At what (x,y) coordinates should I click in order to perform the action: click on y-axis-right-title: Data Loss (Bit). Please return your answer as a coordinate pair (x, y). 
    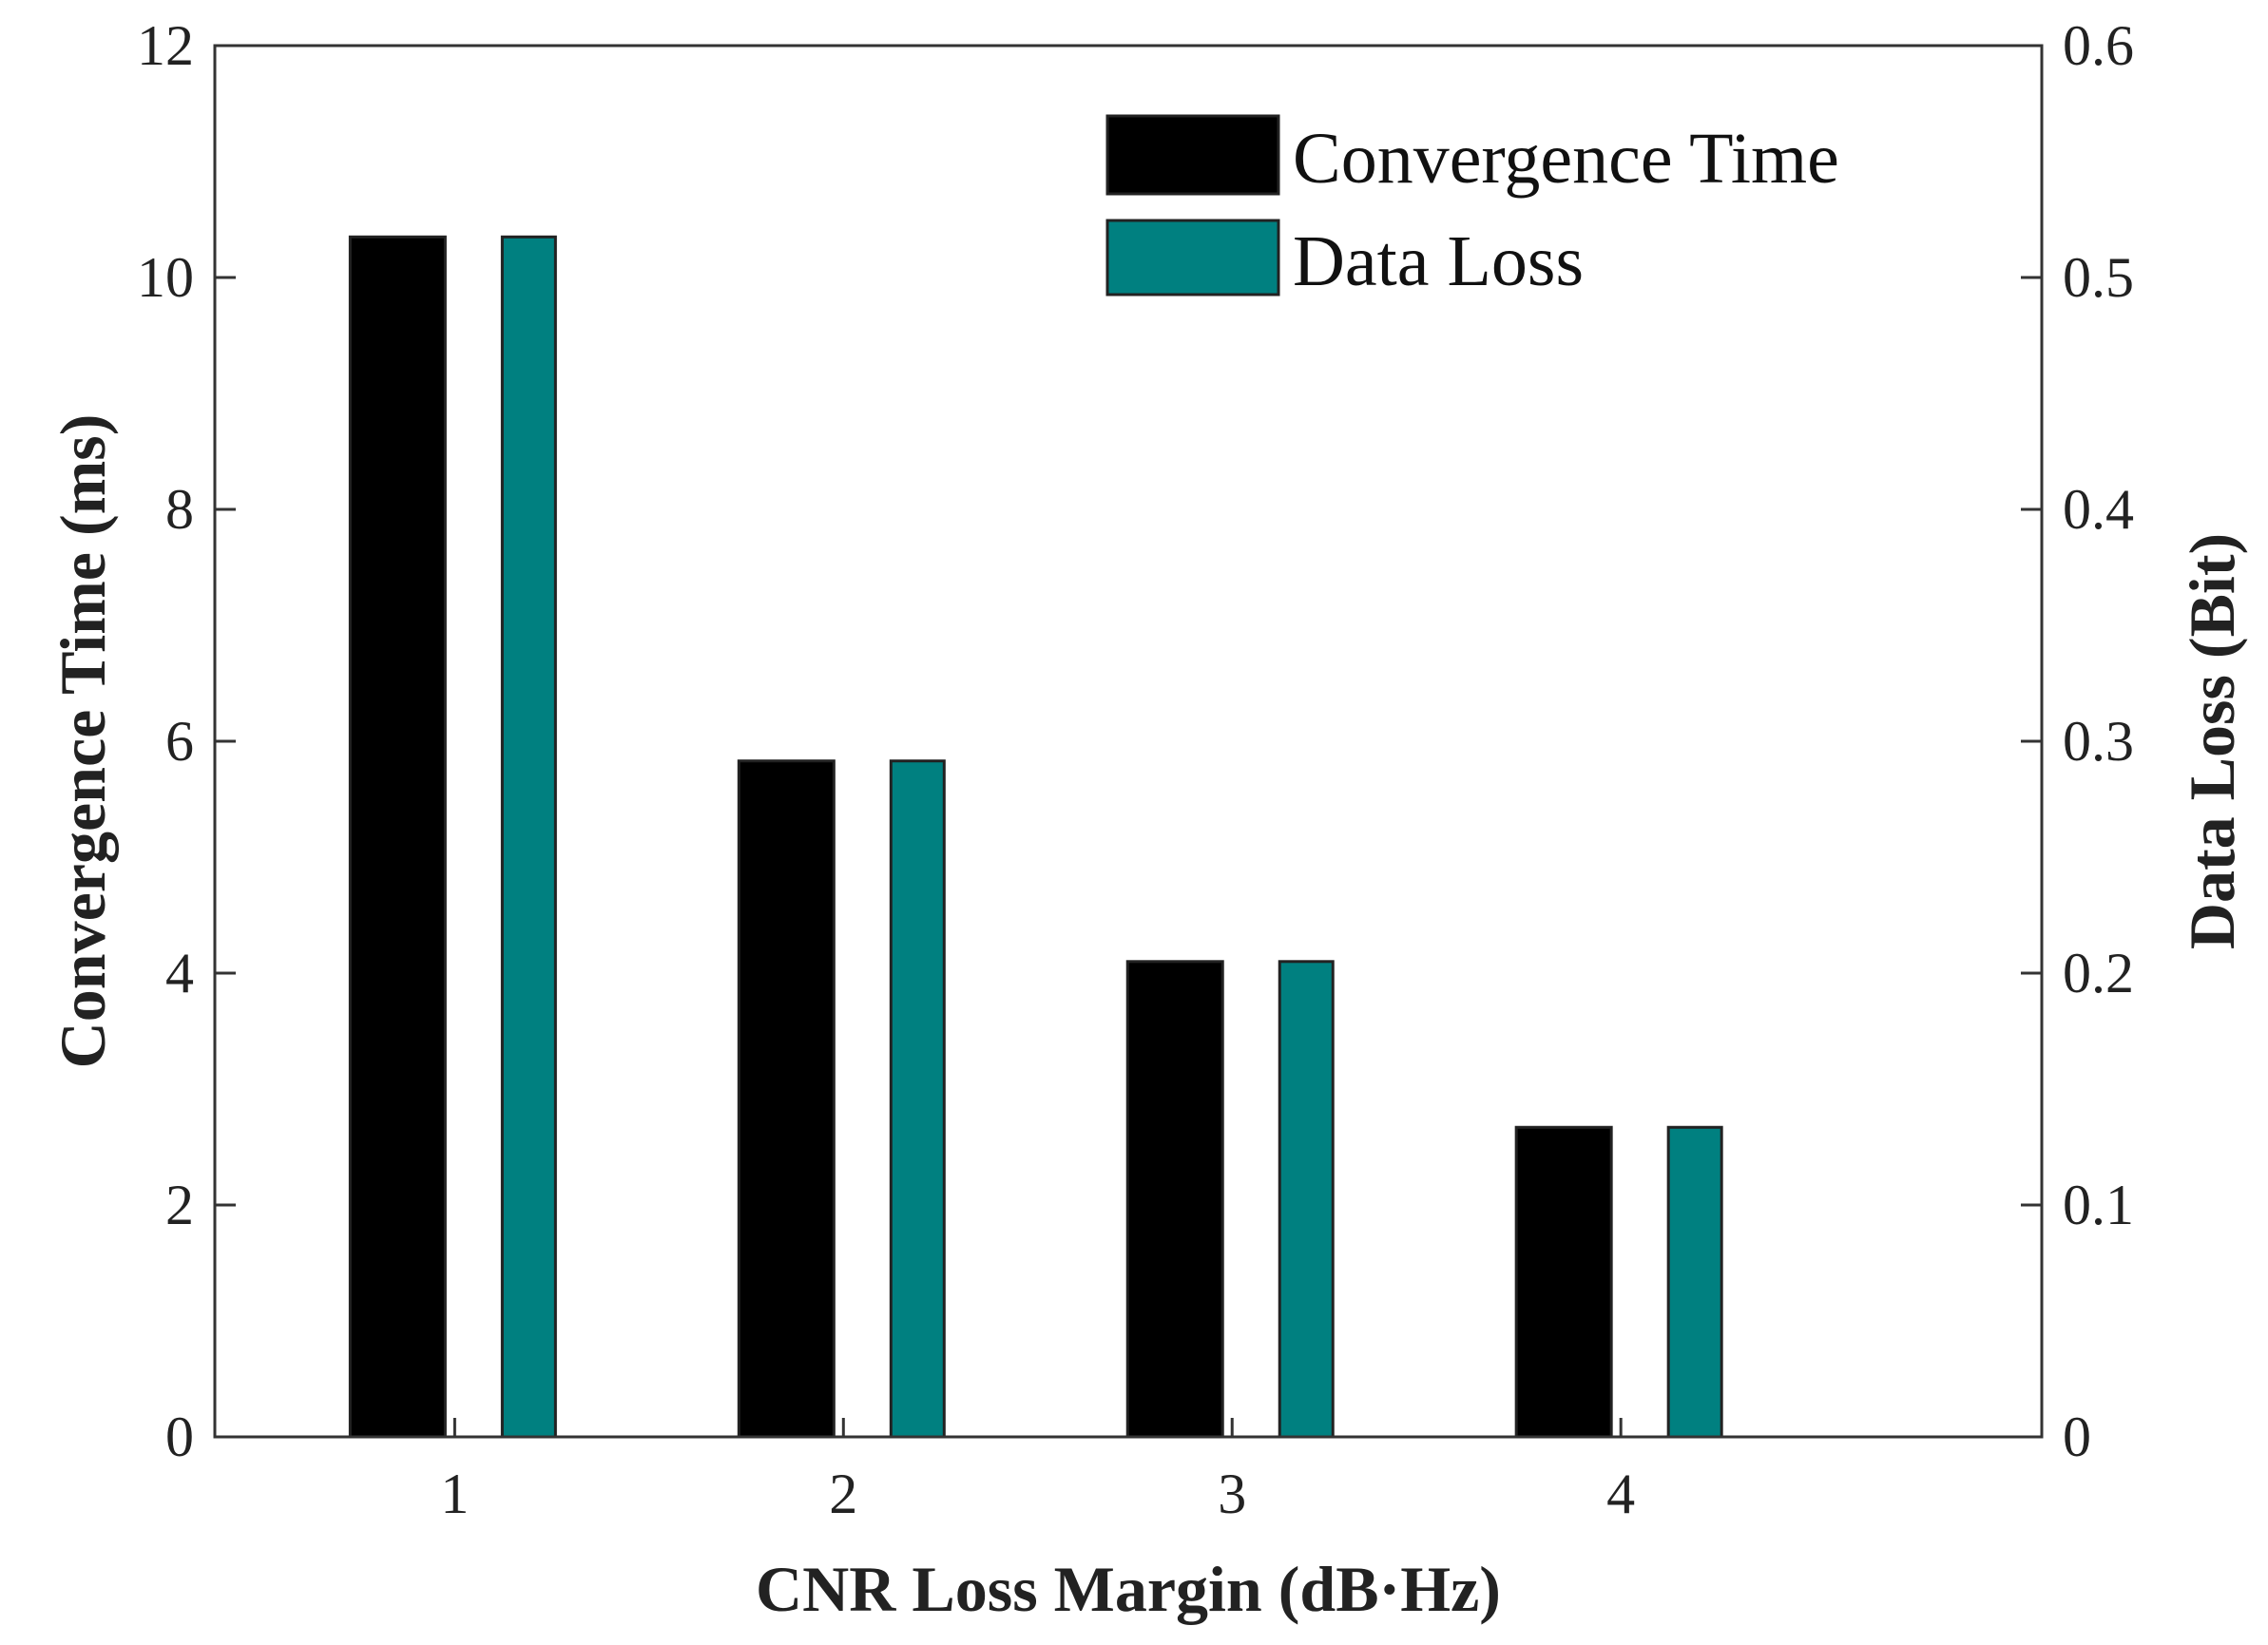
    Looking at the image, I should click on (2212, 741).